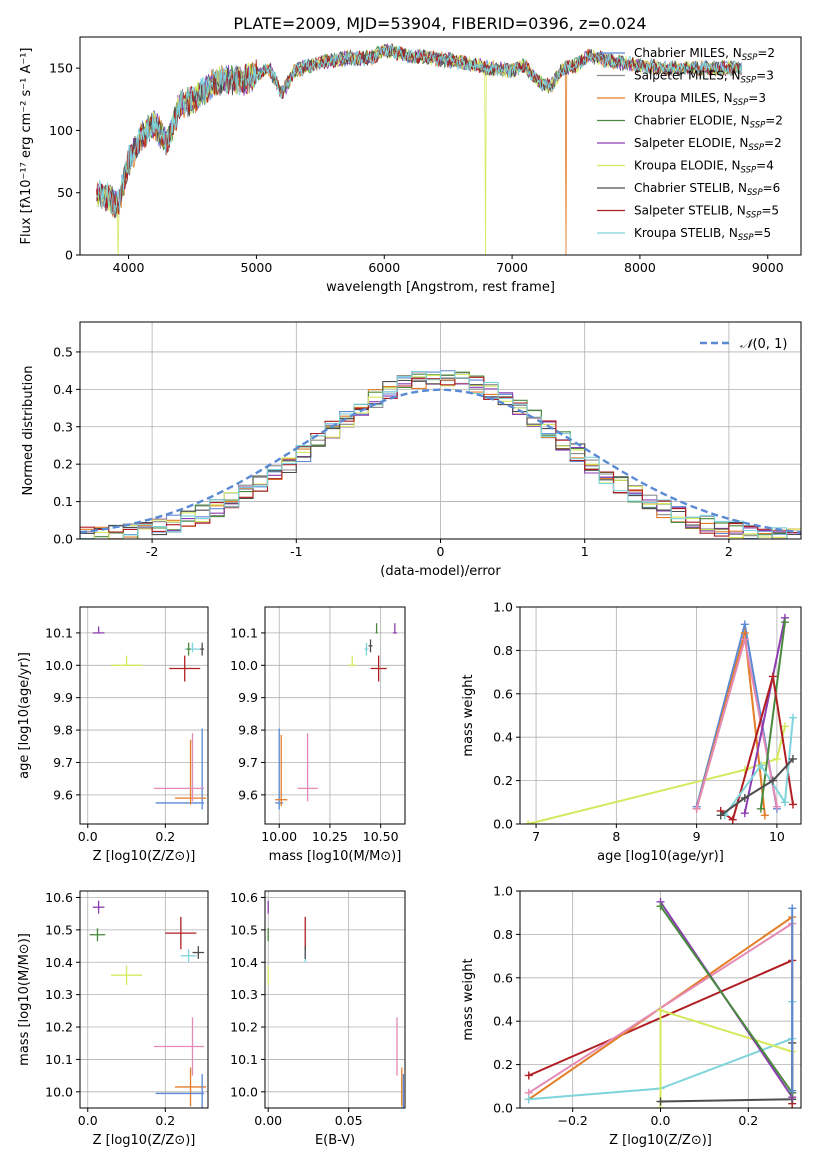 This screenshot has height=1170, width=819. Describe the element at coordinates (63, 426) in the screenshot. I see `y-tick-label: 0.3` at that location.